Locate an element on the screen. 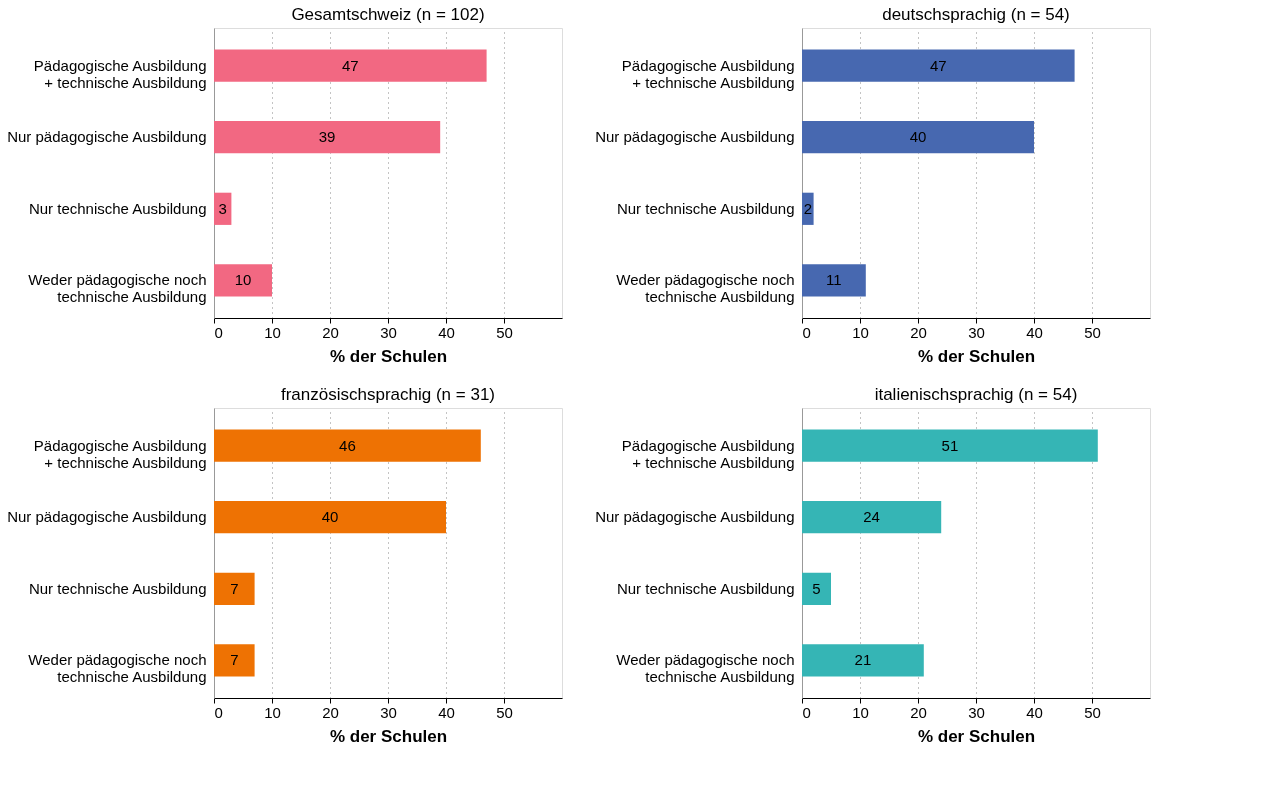 The image size is (1271, 794). data-label: 10 is located at coordinates (243, 280).